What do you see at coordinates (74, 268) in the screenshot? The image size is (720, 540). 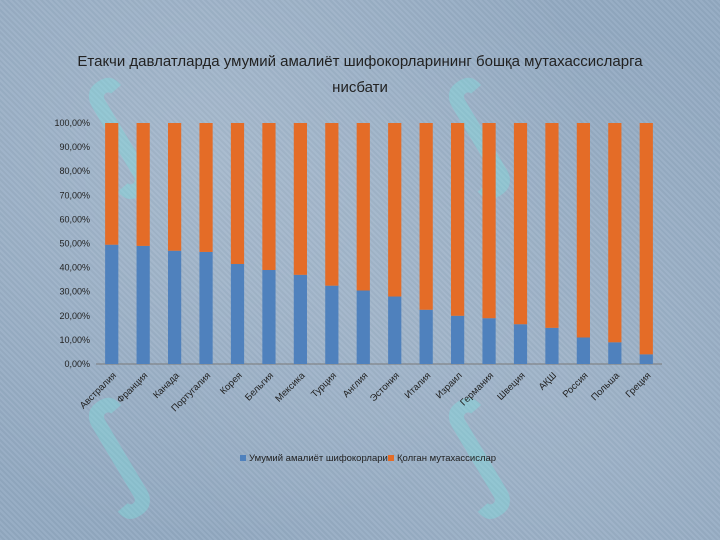 I see `y-tick-label: 40,00%` at bounding box center [74, 268].